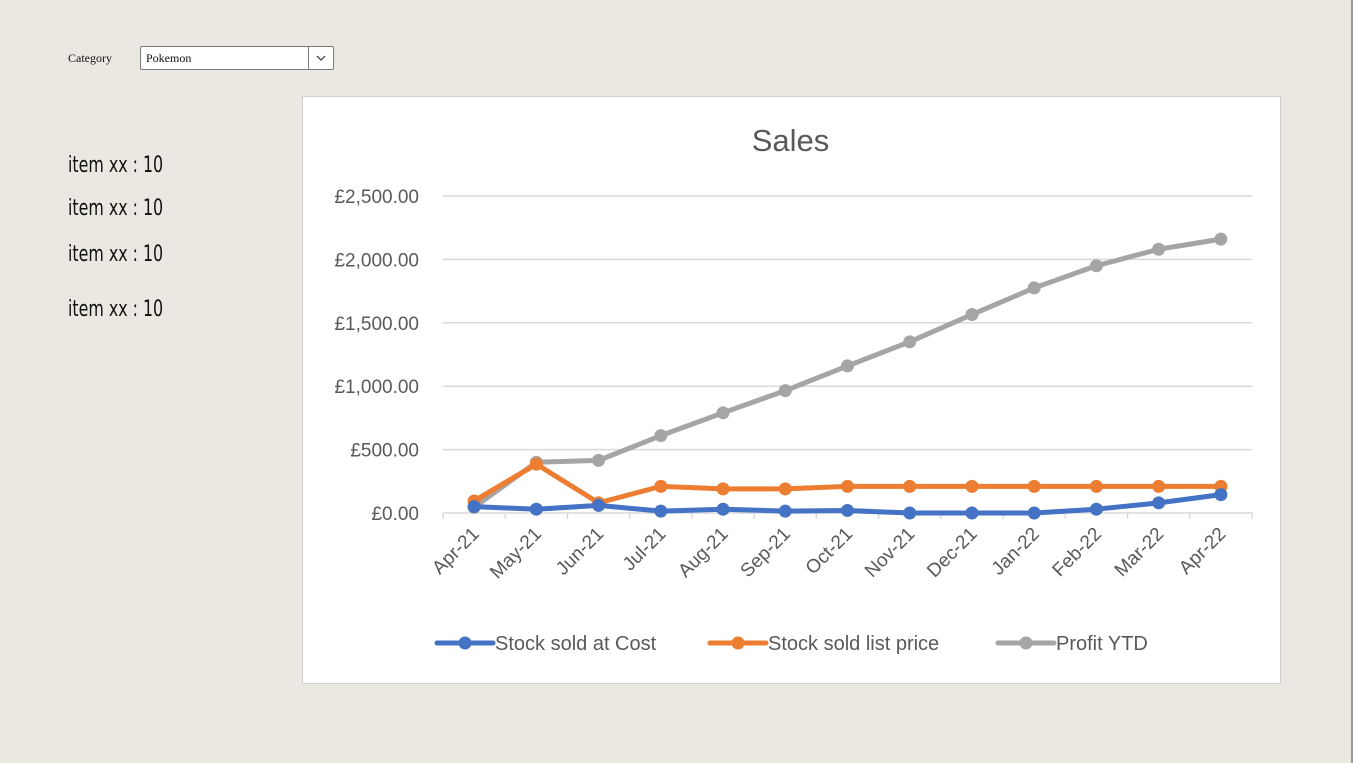  Describe the element at coordinates (237, 58) in the screenshot. I see `category-dropdown: Pokemon` at that location.